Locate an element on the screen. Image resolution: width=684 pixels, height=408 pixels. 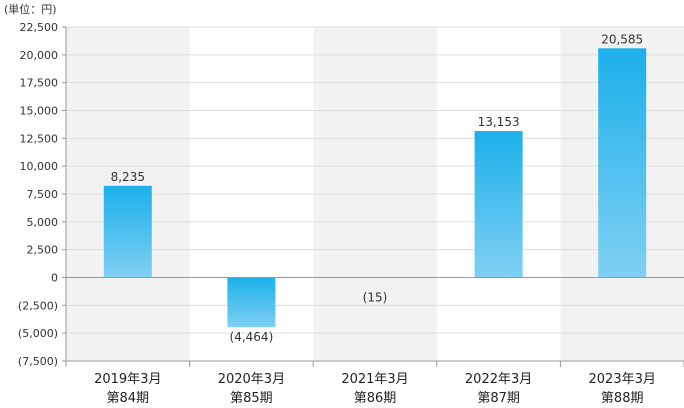
x-tick-label: 2020年3月 is located at coordinates (251, 379).